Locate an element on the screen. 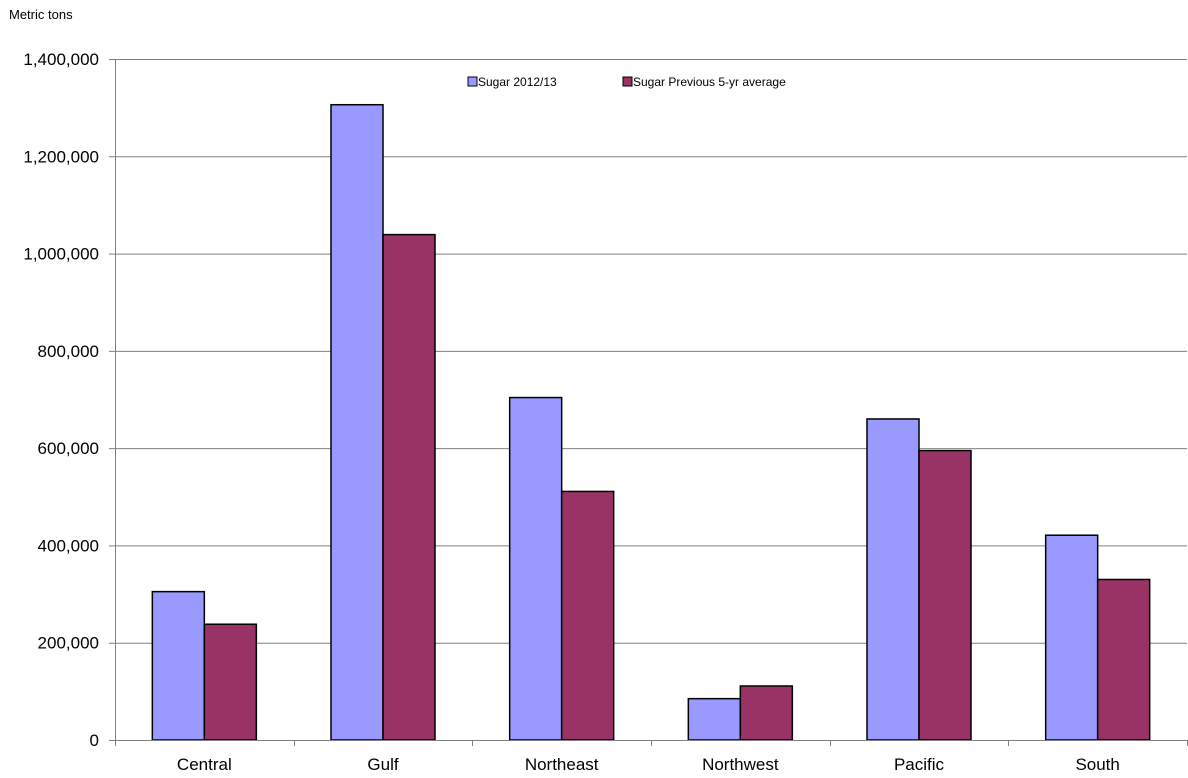  x-tick-label: Northwest is located at coordinates (740, 764).